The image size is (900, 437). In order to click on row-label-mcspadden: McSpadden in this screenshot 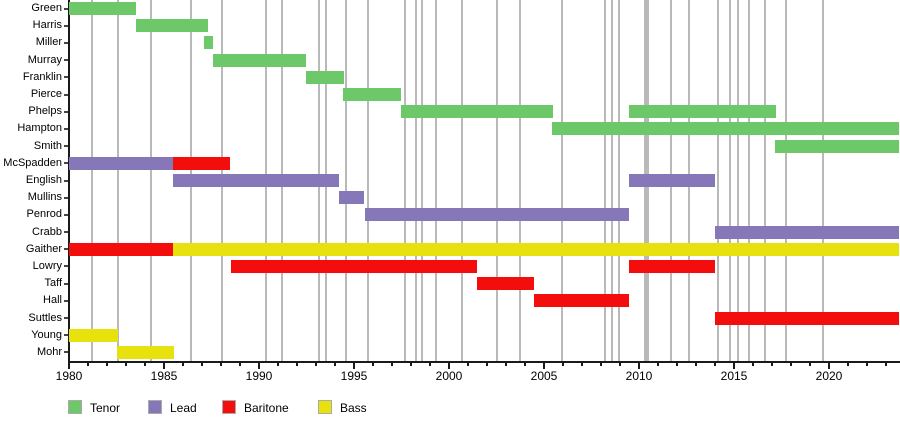, I will do `click(32, 162)`.